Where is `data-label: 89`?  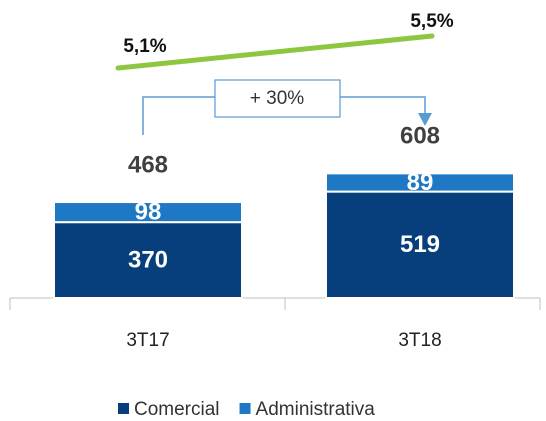 data-label: 89 is located at coordinates (420, 182).